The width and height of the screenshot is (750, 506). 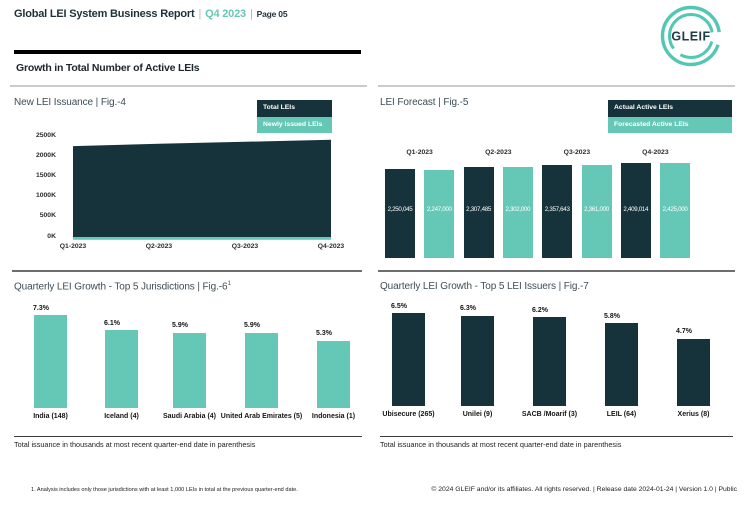 What do you see at coordinates (333, 416) in the screenshot?
I see `fig6-category-label: Indonesia (1)` at bounding box center [333, 416].